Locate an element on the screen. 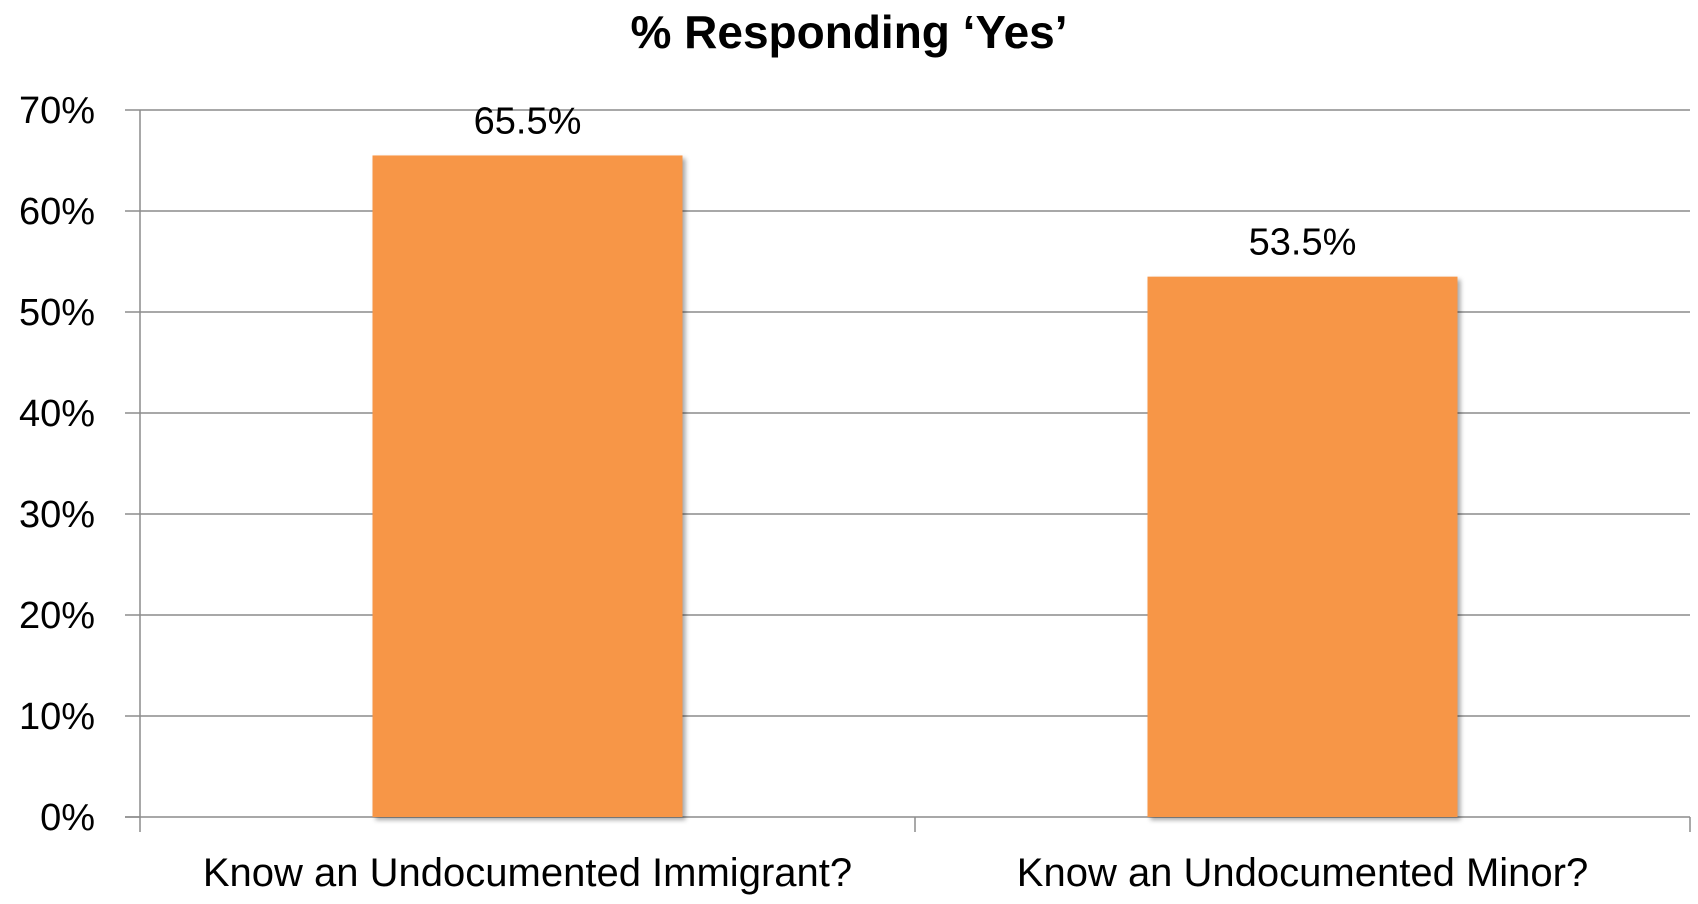  y-tick-label: 60% is located at coordinates (57, 212).